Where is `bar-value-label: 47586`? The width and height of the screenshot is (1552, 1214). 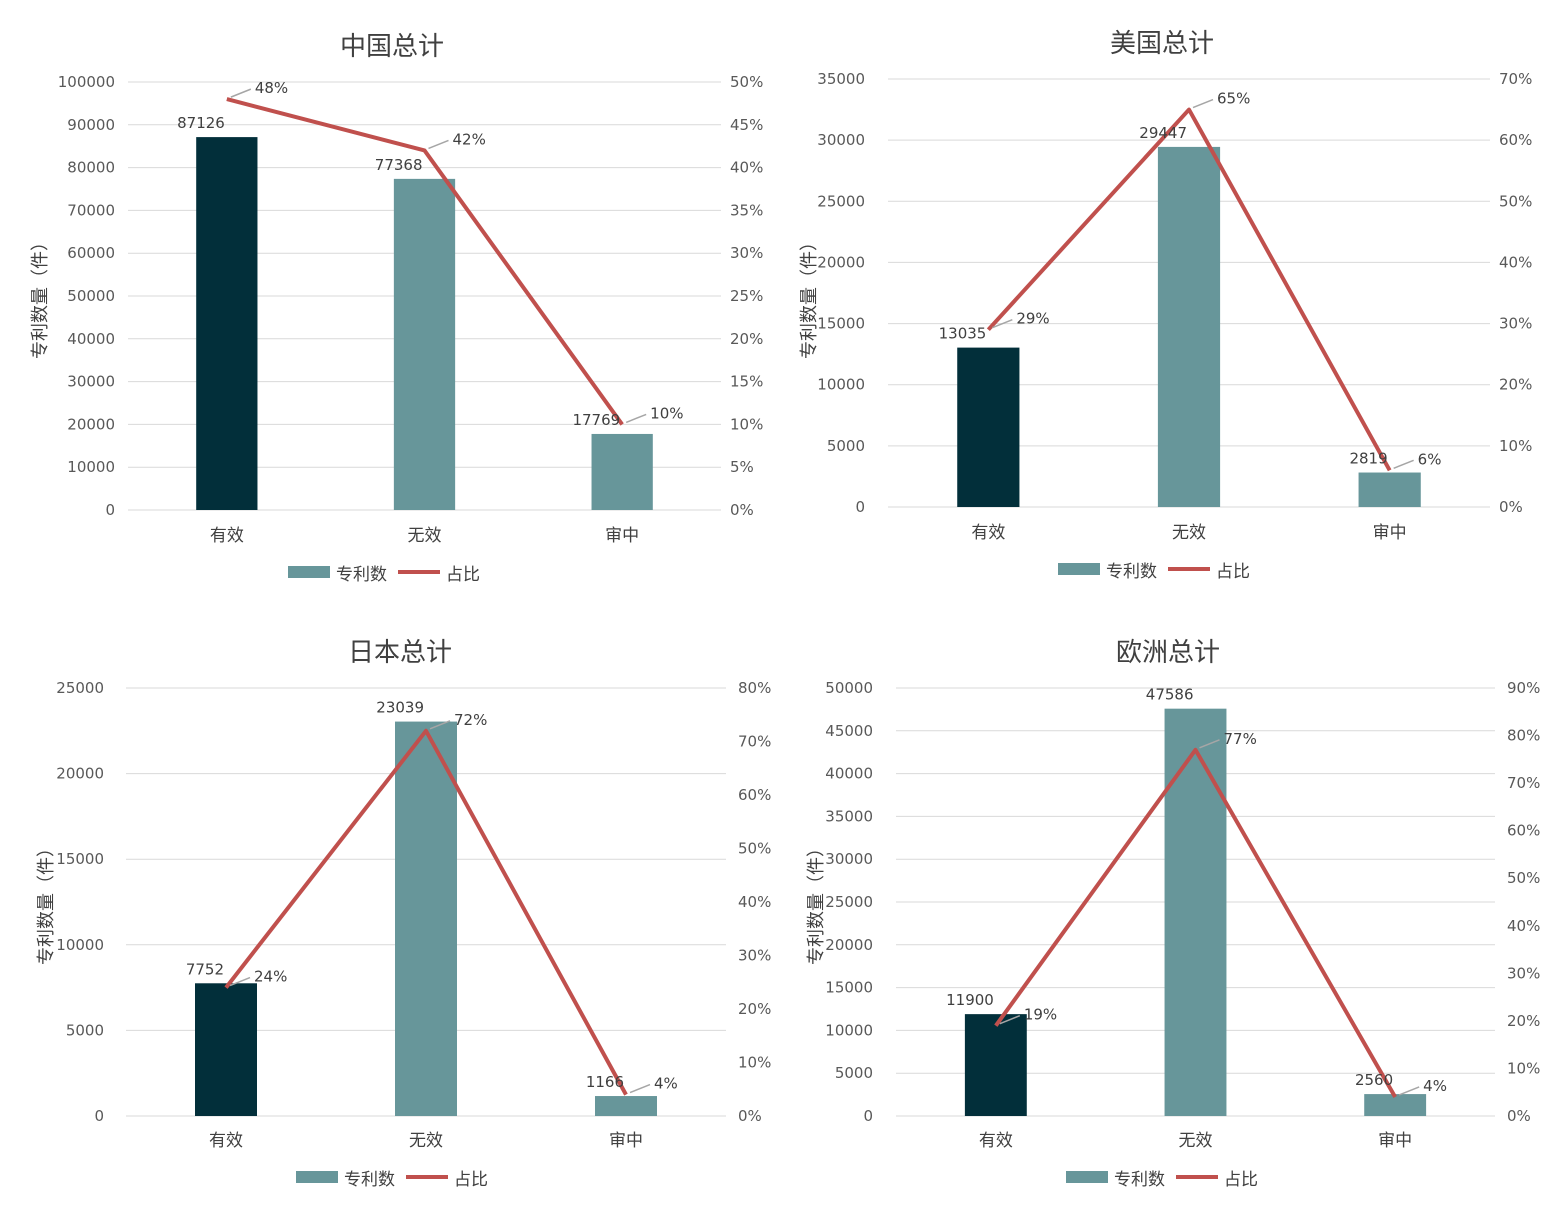 bar-value-label: 47586 is located at coordinates (1170, 695).